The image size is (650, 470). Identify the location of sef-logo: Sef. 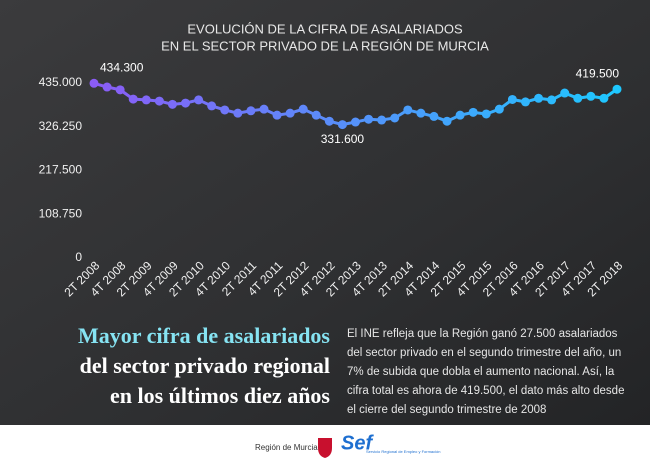
(357, 443).